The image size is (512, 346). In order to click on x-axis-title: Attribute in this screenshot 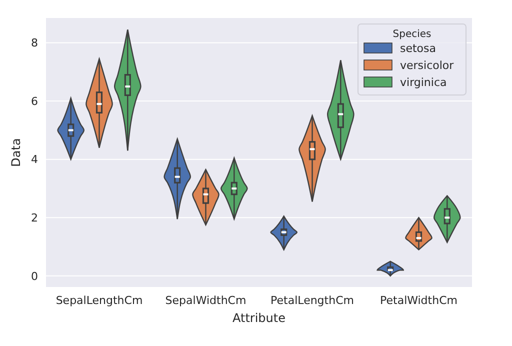, I will do `click(259, 318)`.